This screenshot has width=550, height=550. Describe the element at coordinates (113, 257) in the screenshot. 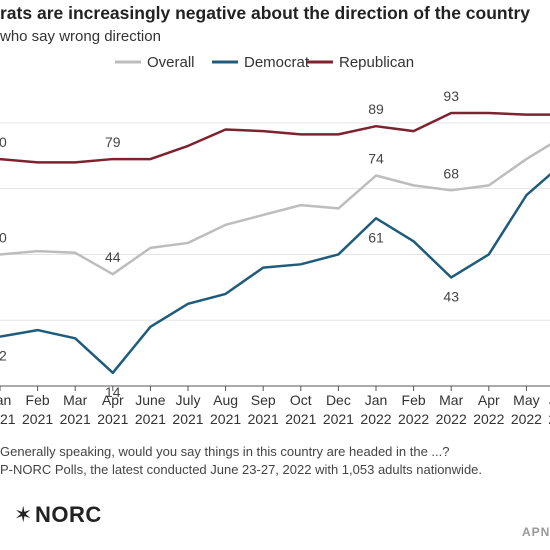

I see `data-label-overall: 44` at that location.